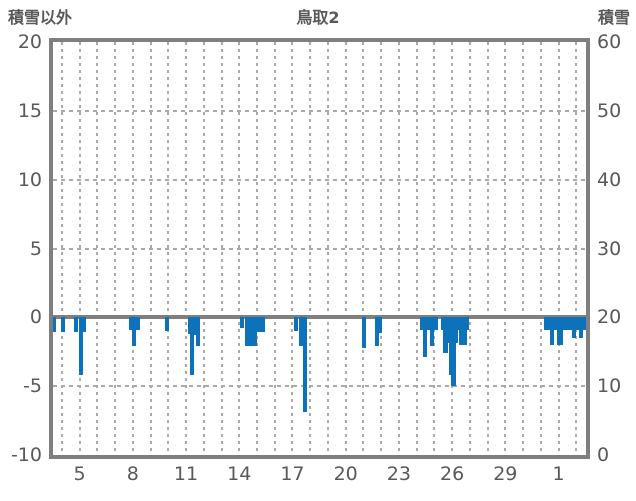 The image size is (636, 501). What do you see at coordinates (29, 42) in the screenshot?
I see `left-tick-label: 20` at bounding box center [29, 42].